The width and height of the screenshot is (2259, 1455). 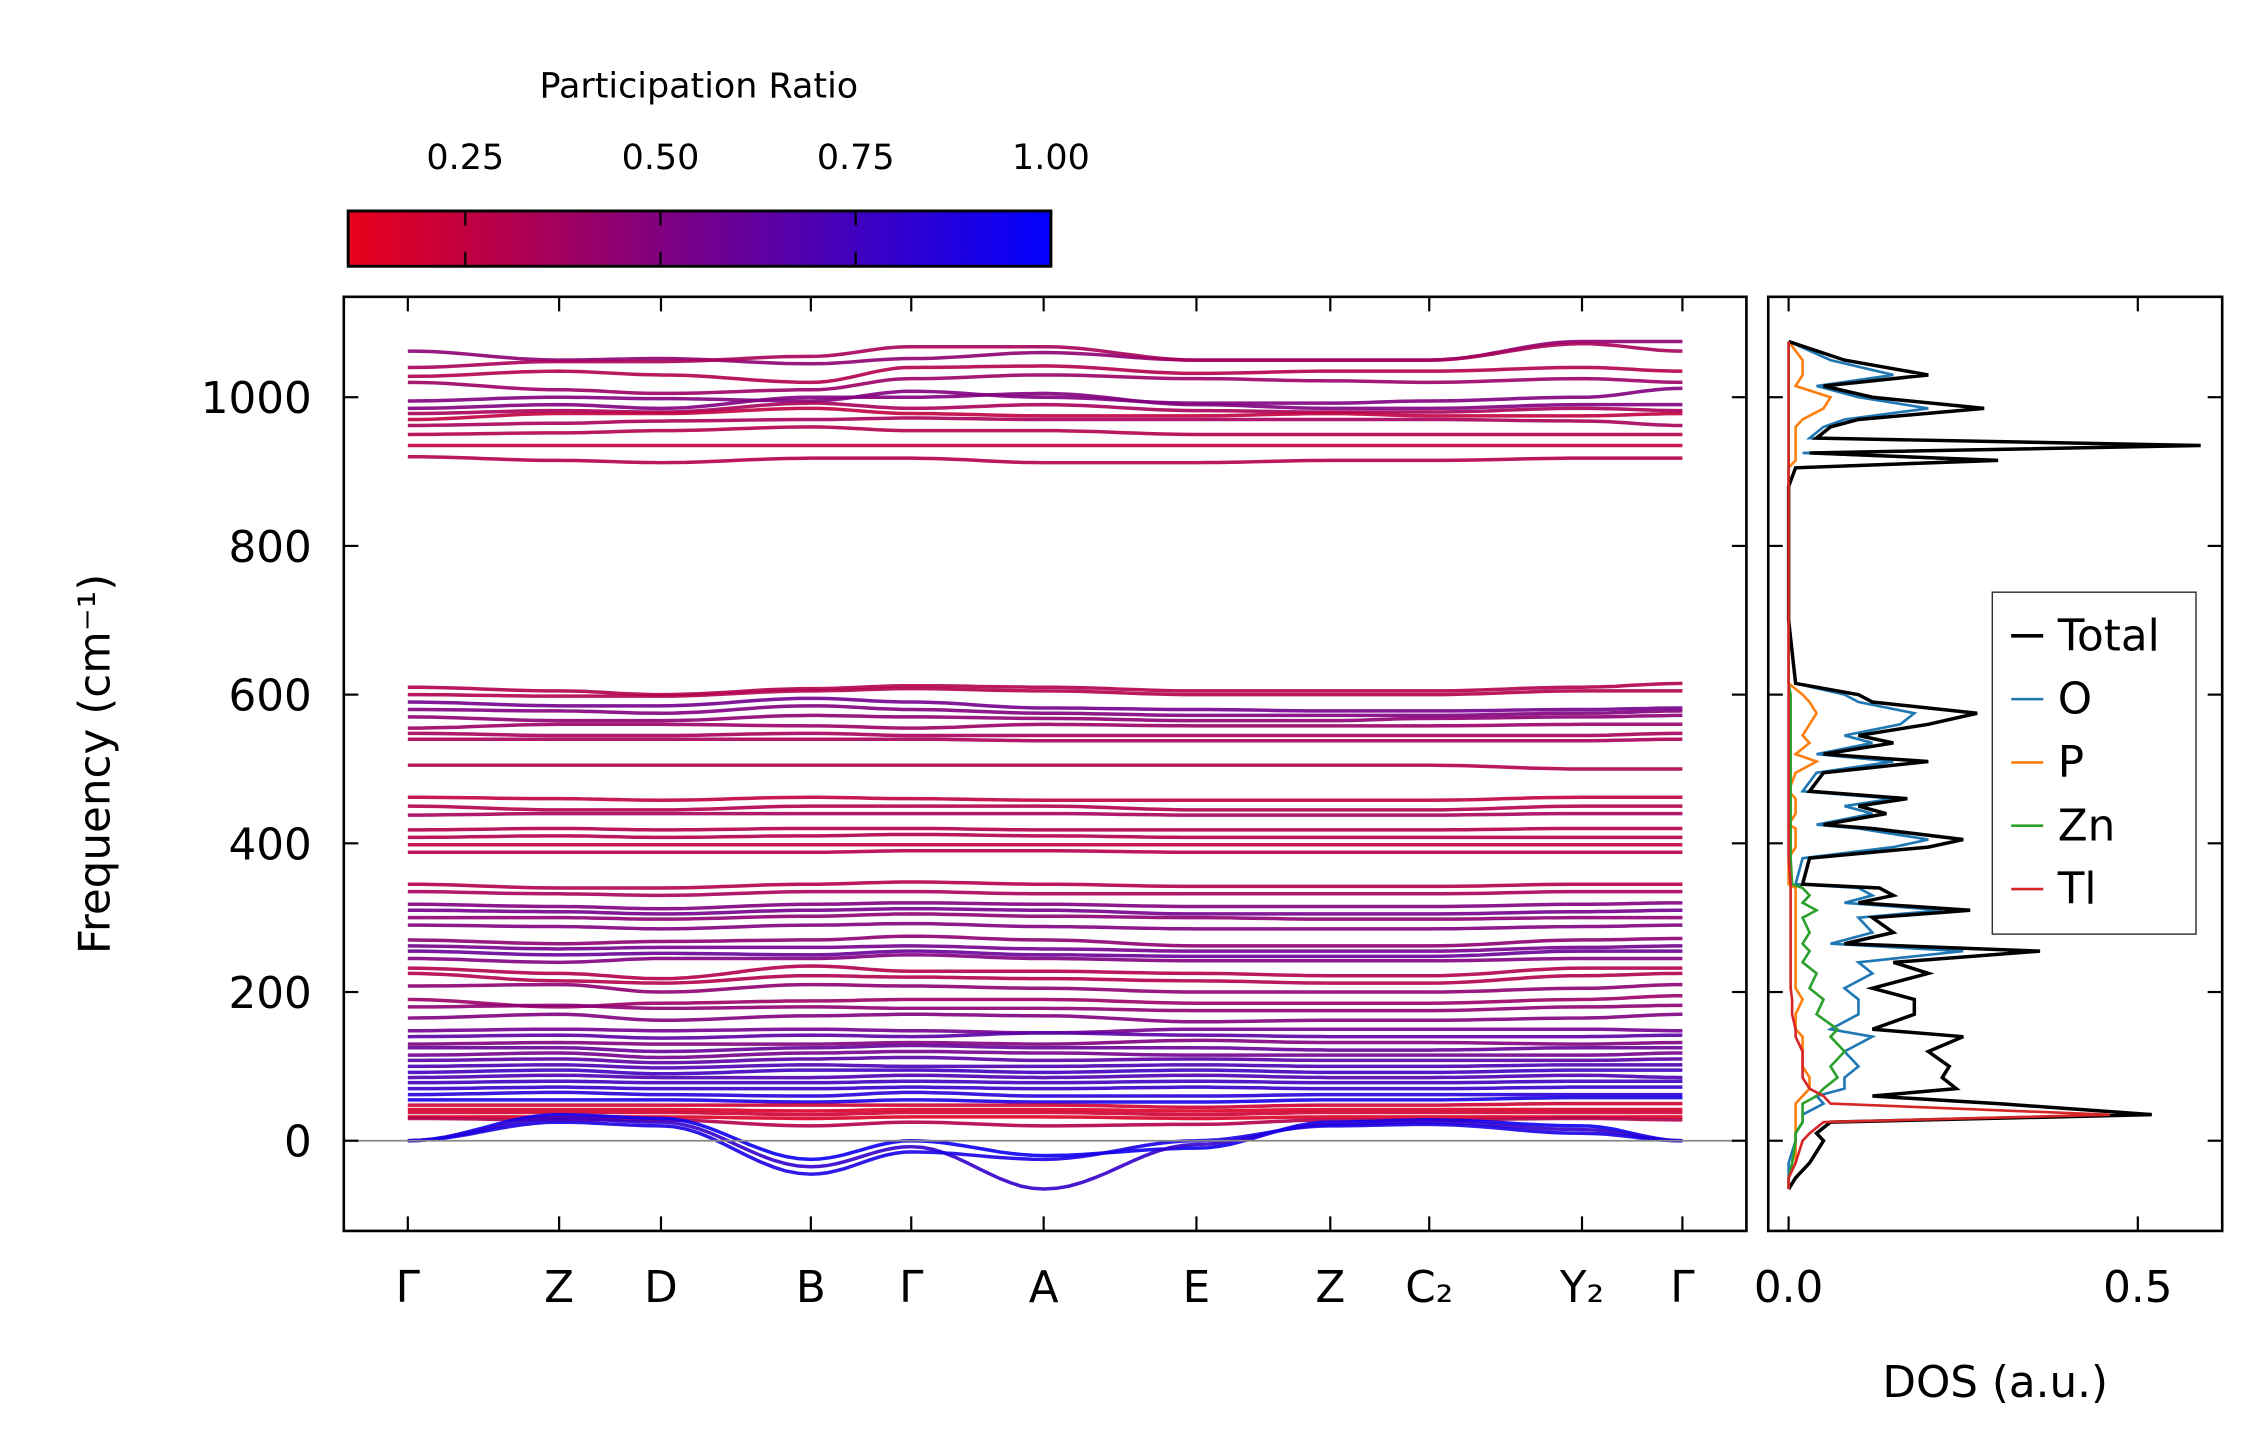 What do you see at coordinates (661, 1287) in the screenshot?
I see `x-tick-label: D` at bounding box center [661, 1287].